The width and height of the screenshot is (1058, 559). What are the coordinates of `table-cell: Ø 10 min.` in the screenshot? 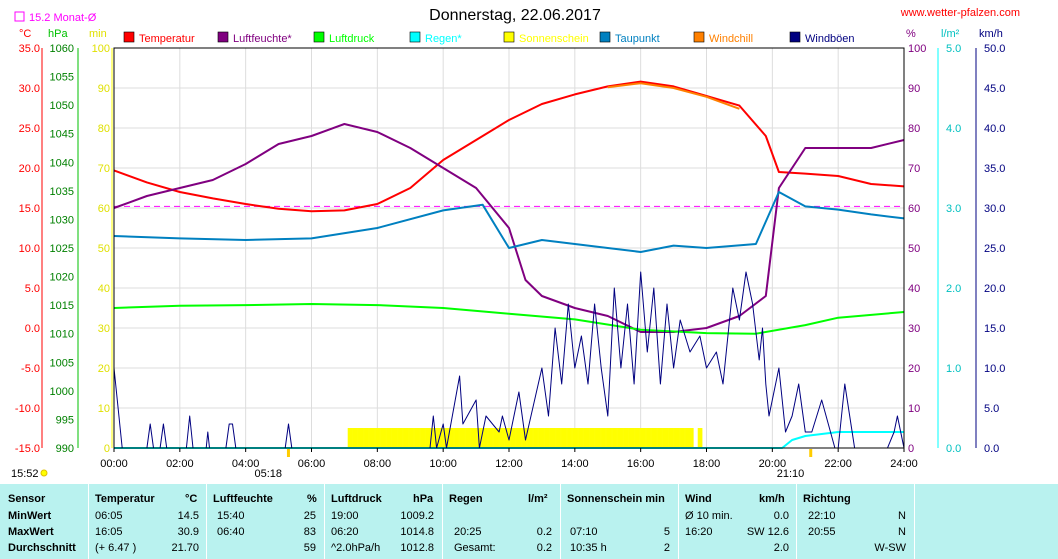 It's located at (709, 516).